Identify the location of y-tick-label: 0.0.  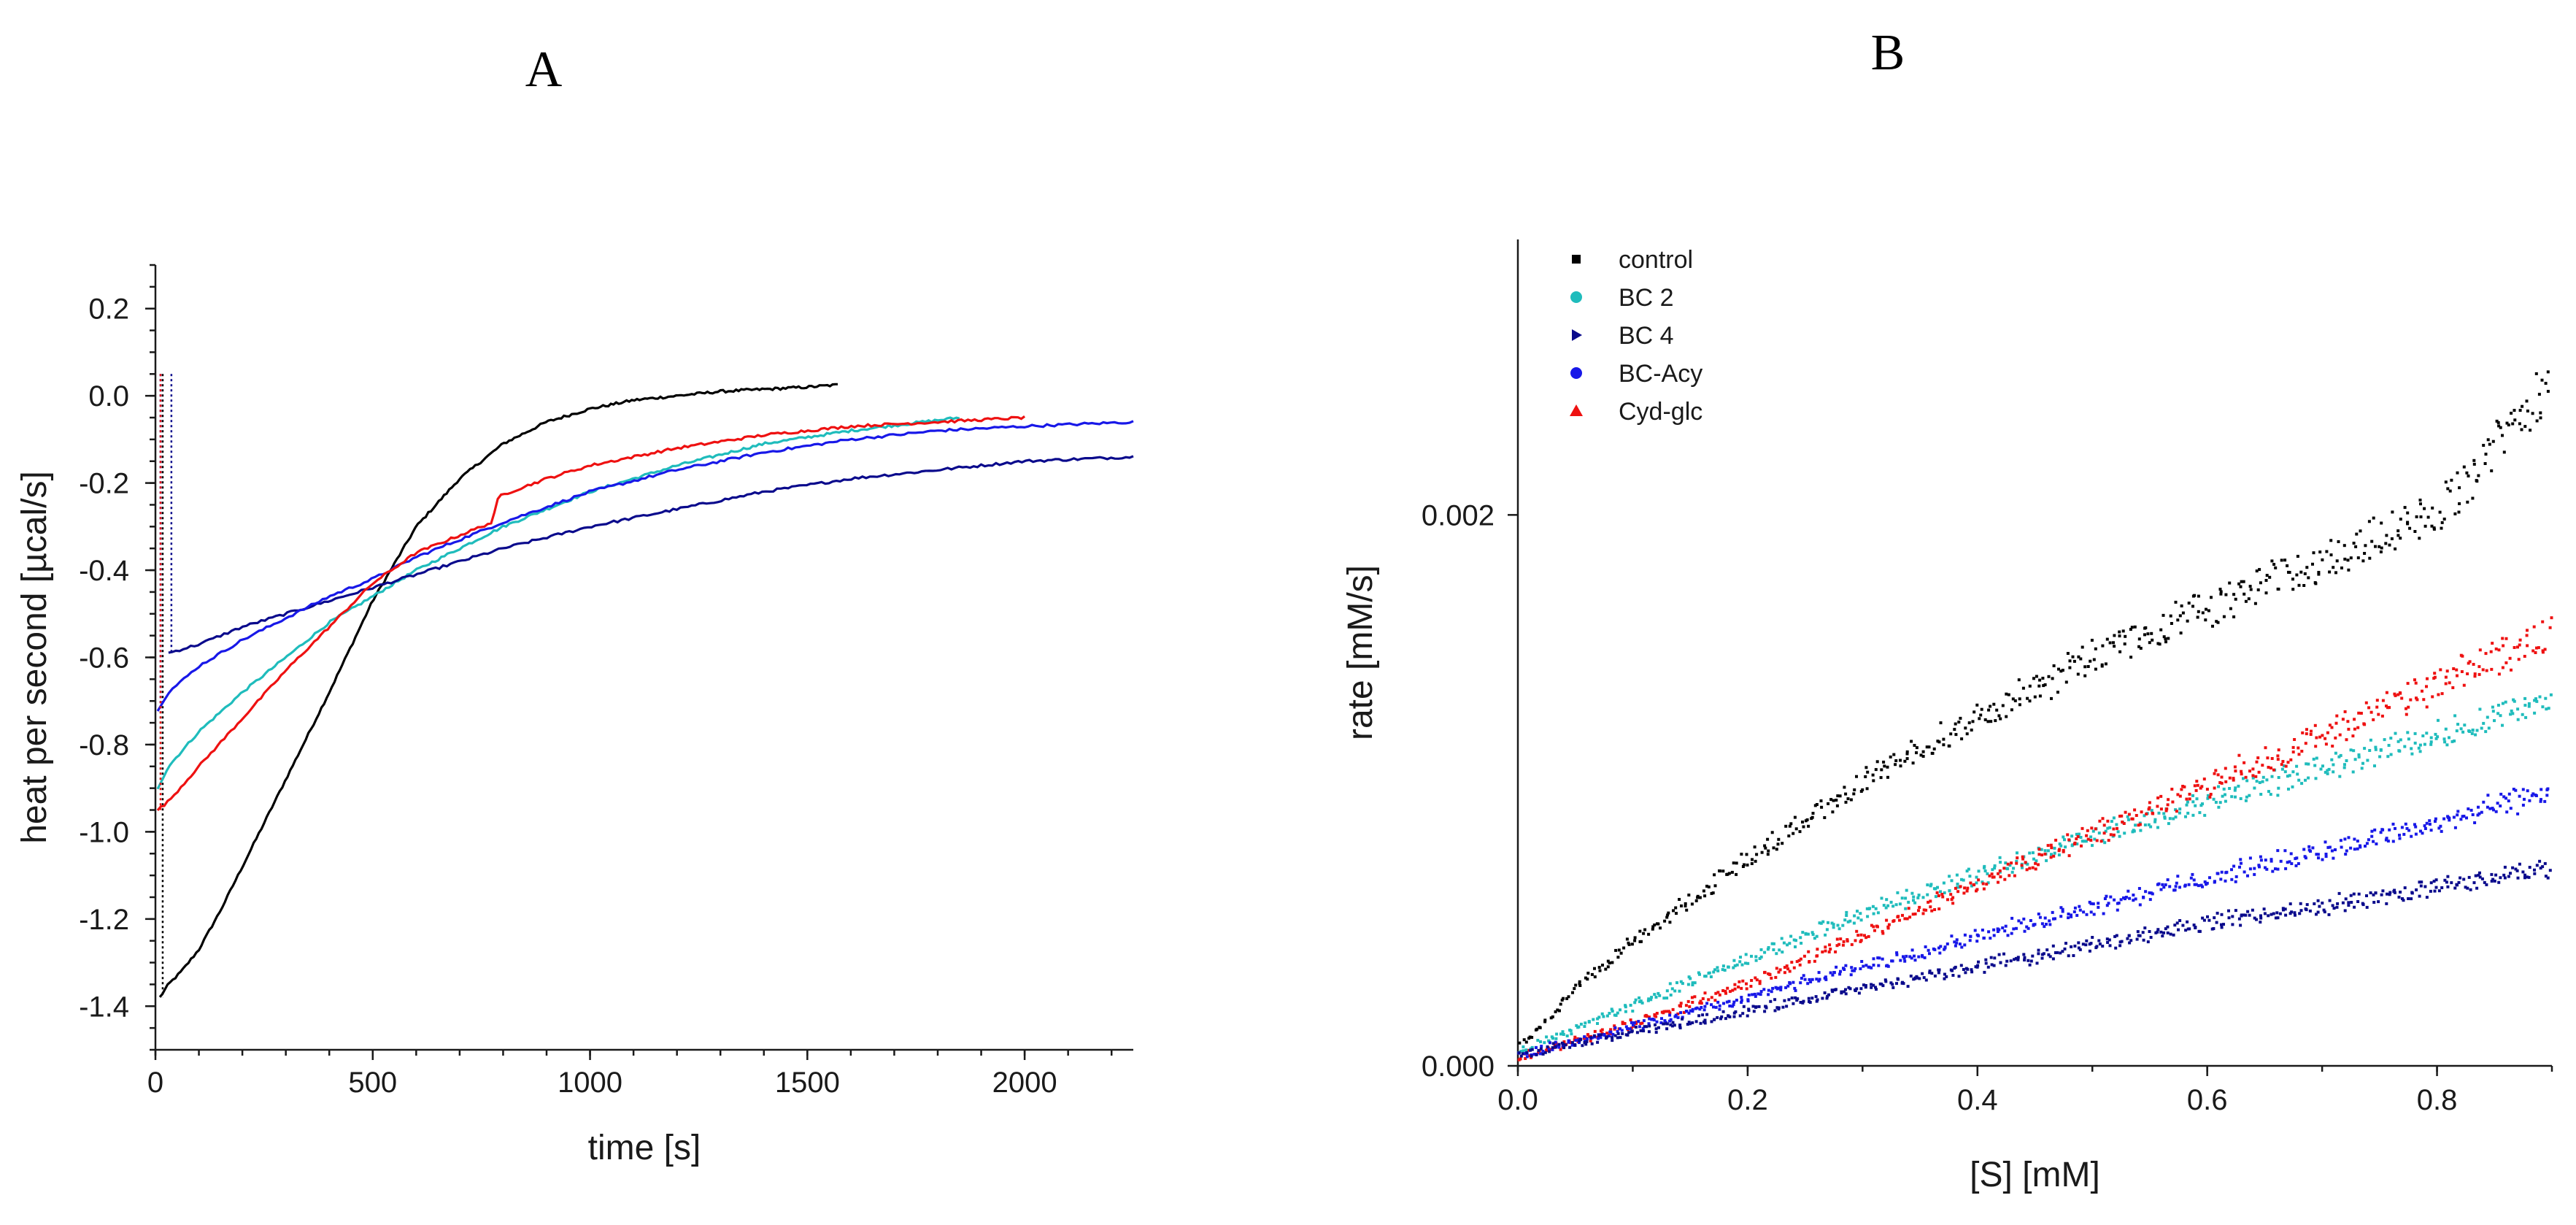
(108, 396).